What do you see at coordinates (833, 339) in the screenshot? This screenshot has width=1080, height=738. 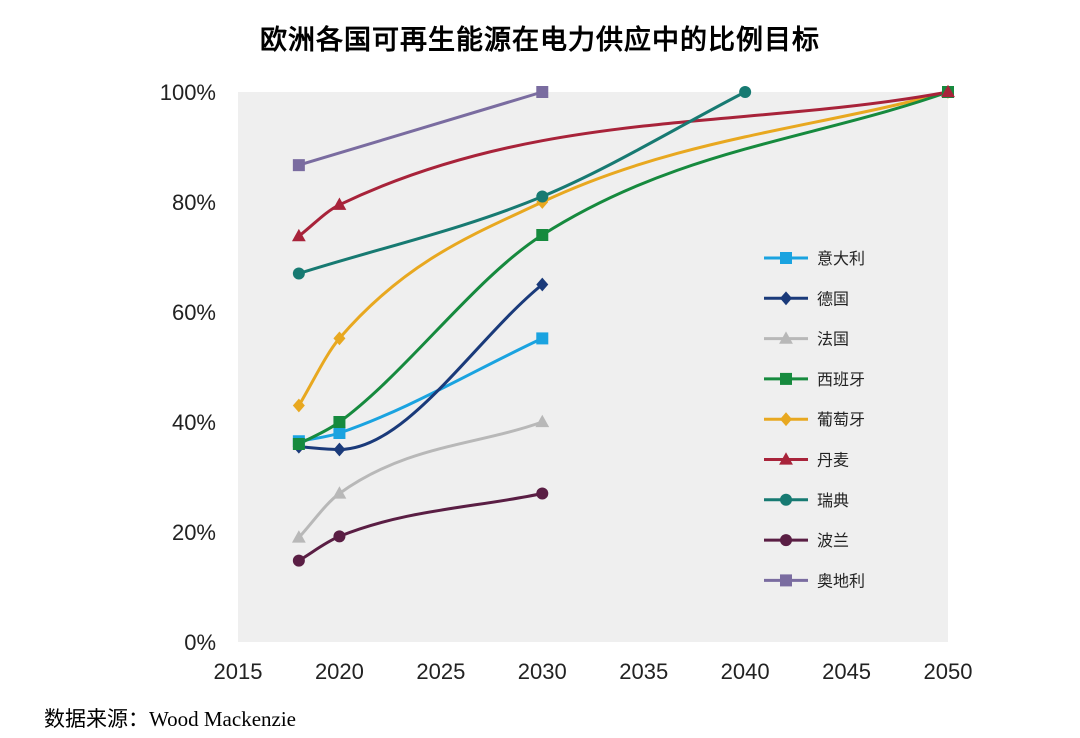 I see `legend-label: 法国` at bounding box center [833, 339].